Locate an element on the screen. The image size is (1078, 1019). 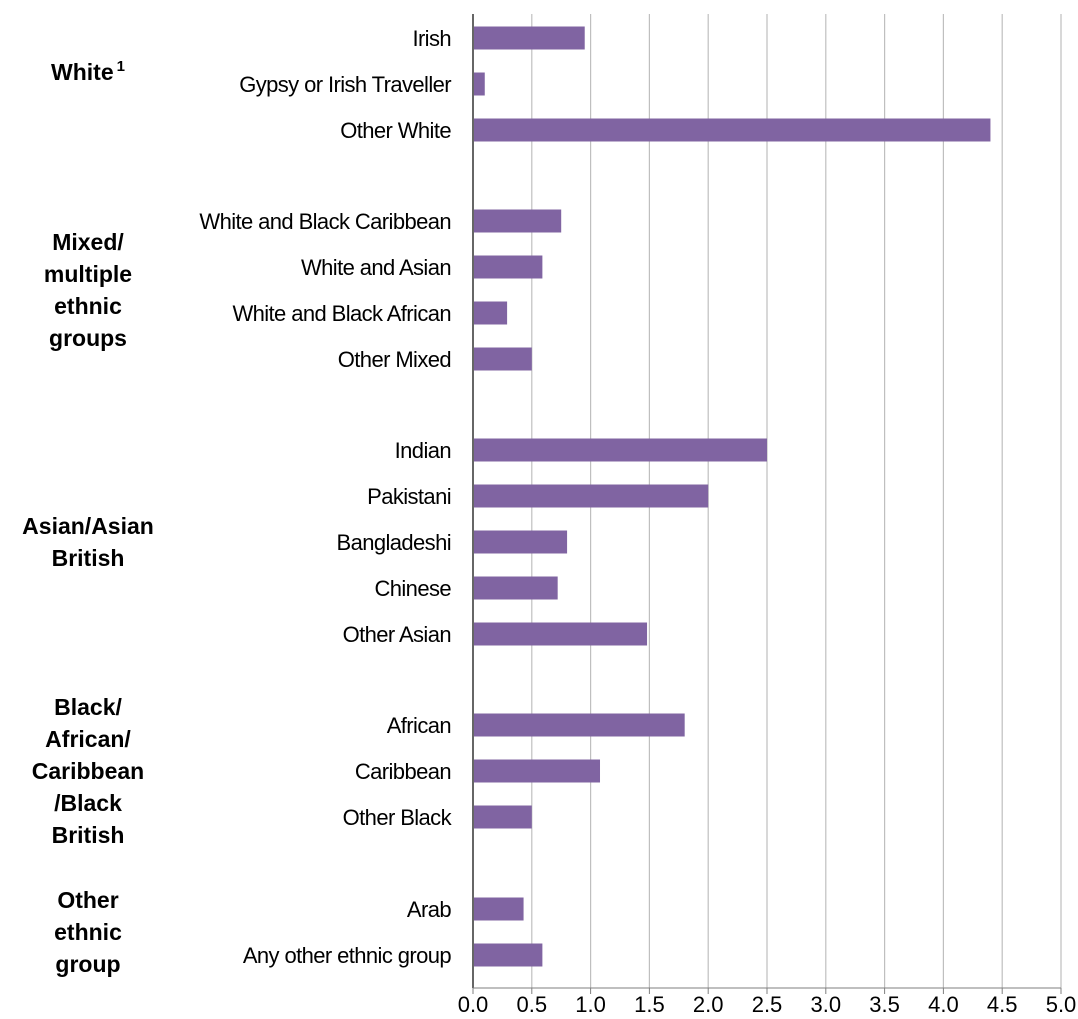
x-axis-tick-labels: 0.0 0.5 1.0 1.5 2.0 2.5 3.0 3.5 4.0 4.5 5.0 is located at coordinates (767, 1002).